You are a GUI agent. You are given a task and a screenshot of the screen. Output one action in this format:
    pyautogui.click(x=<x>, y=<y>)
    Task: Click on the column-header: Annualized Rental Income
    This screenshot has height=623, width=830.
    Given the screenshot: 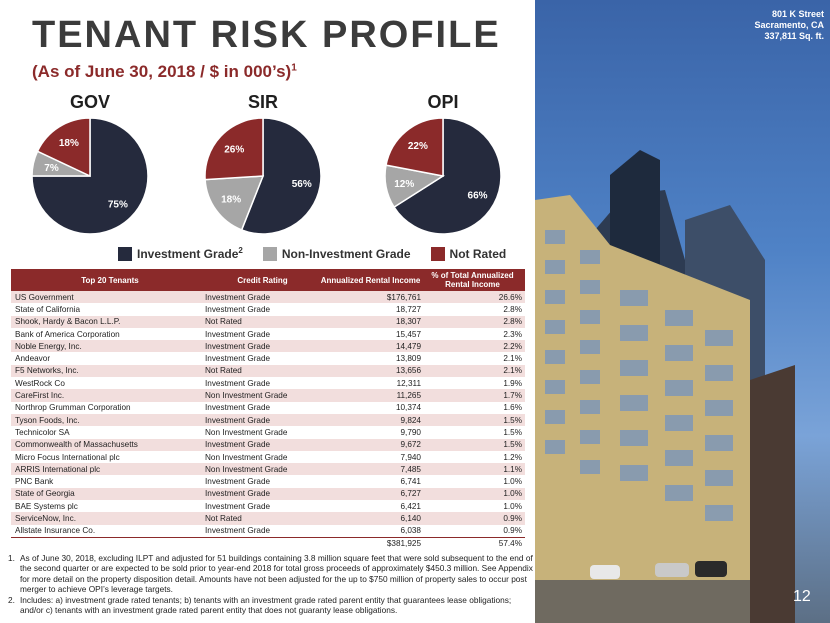 What is the action you would take?
    pyautogui.click(x=370, y=280)
    